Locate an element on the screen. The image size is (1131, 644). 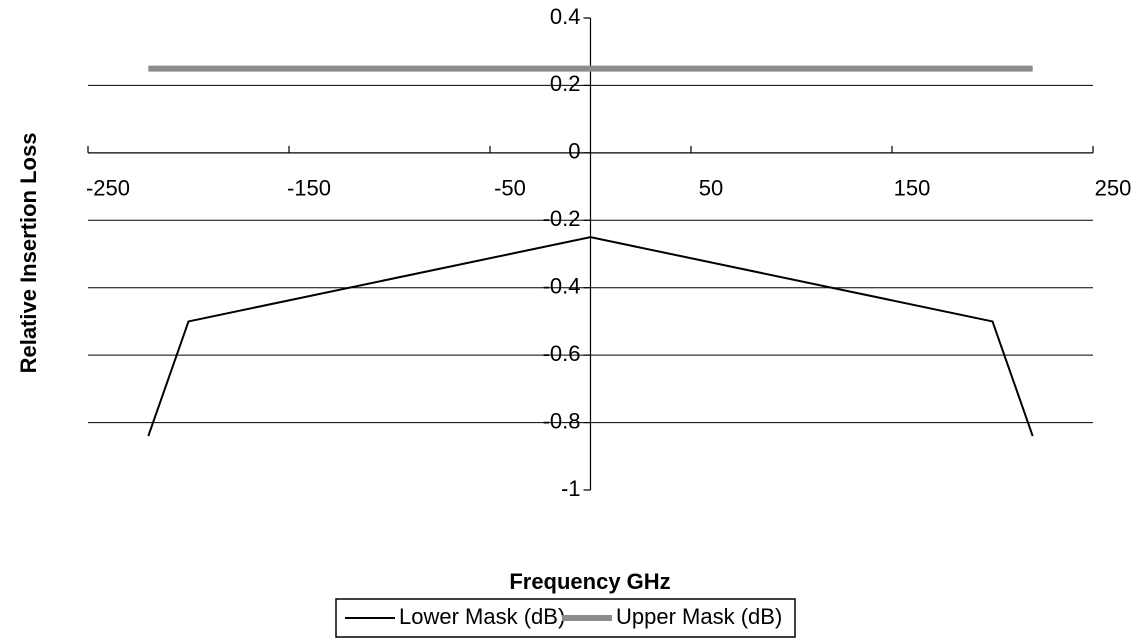
legend-label: Lower Mask (dB) is located at coordinates (482, 616).